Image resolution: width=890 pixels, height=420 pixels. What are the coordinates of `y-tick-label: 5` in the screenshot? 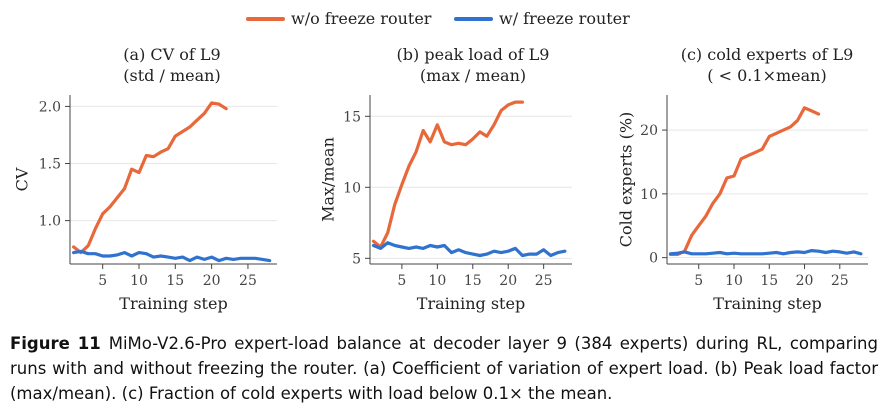 It's located at (356, 259).